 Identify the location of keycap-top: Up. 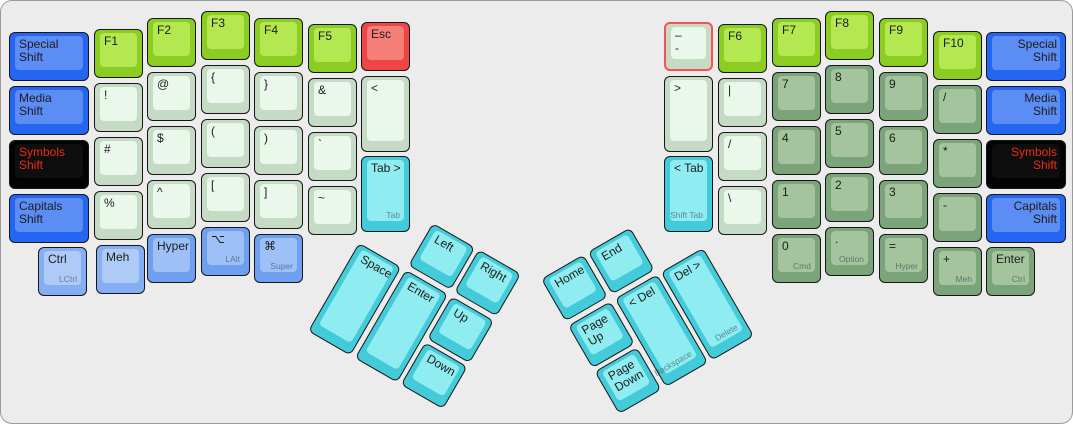
(462, 326).